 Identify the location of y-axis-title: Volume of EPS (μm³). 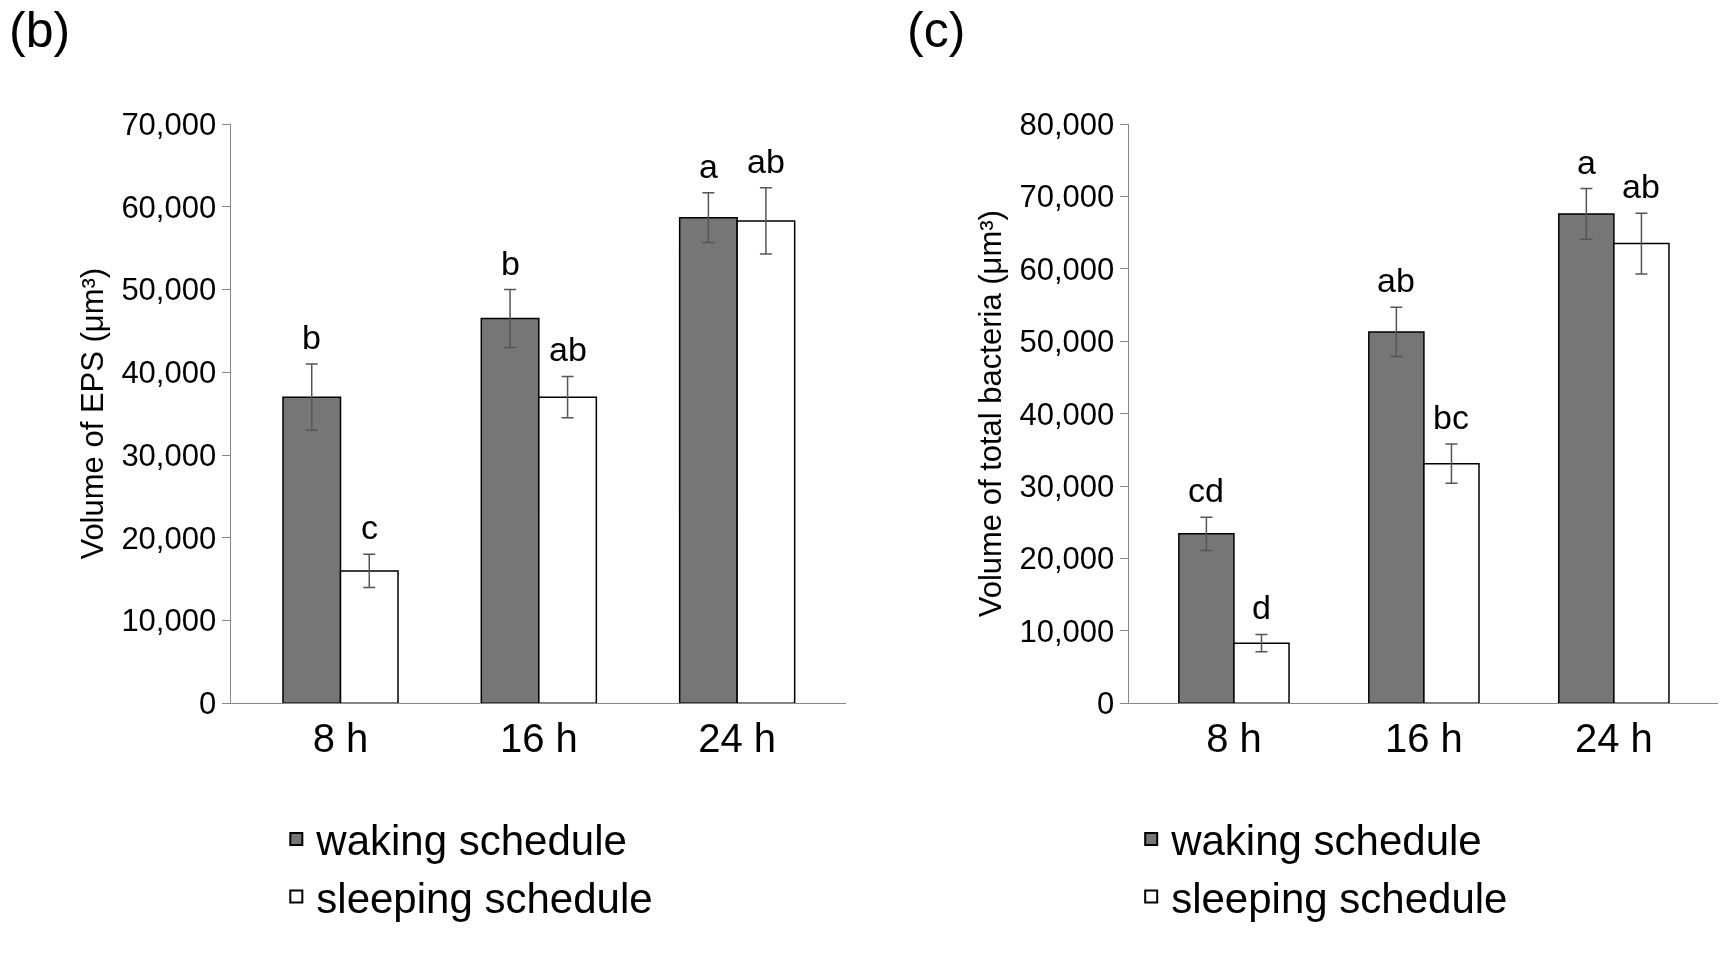
(93, 413).